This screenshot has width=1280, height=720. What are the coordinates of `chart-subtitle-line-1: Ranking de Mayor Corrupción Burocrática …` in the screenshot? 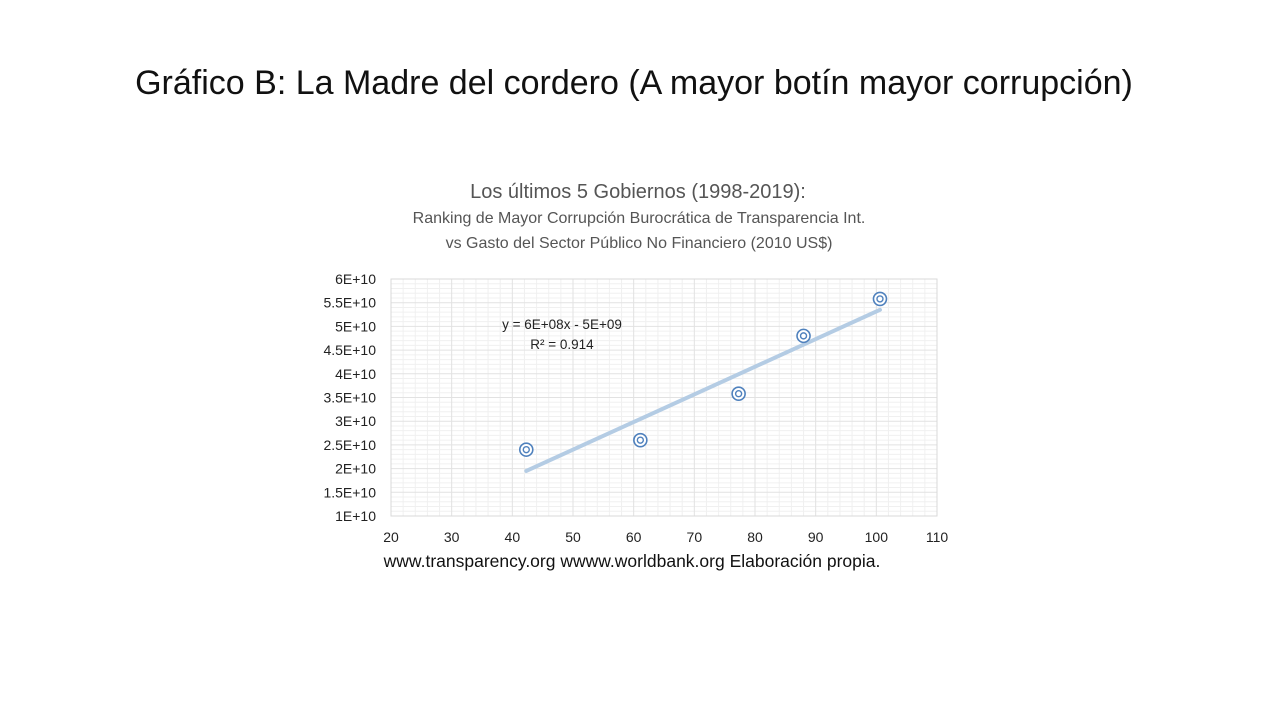 It's located at (639, 218).